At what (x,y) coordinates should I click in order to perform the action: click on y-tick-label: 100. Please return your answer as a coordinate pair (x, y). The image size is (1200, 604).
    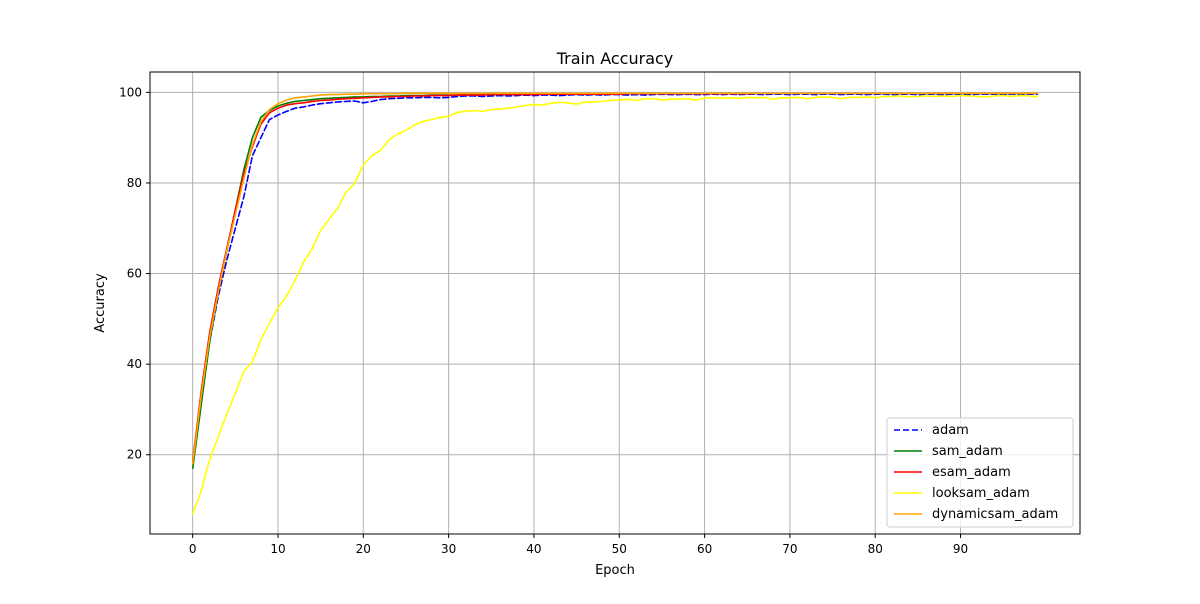
    Looking at the image, I should click on (130, 92).